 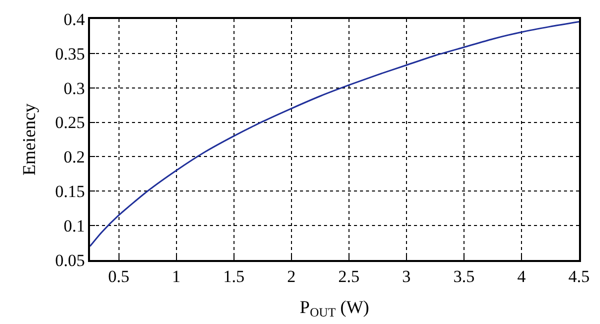 What do you see at coordinates (74, 88) in the screenshot?
I see `y-tick-label: 0.3` at bounding box center [74, 88].